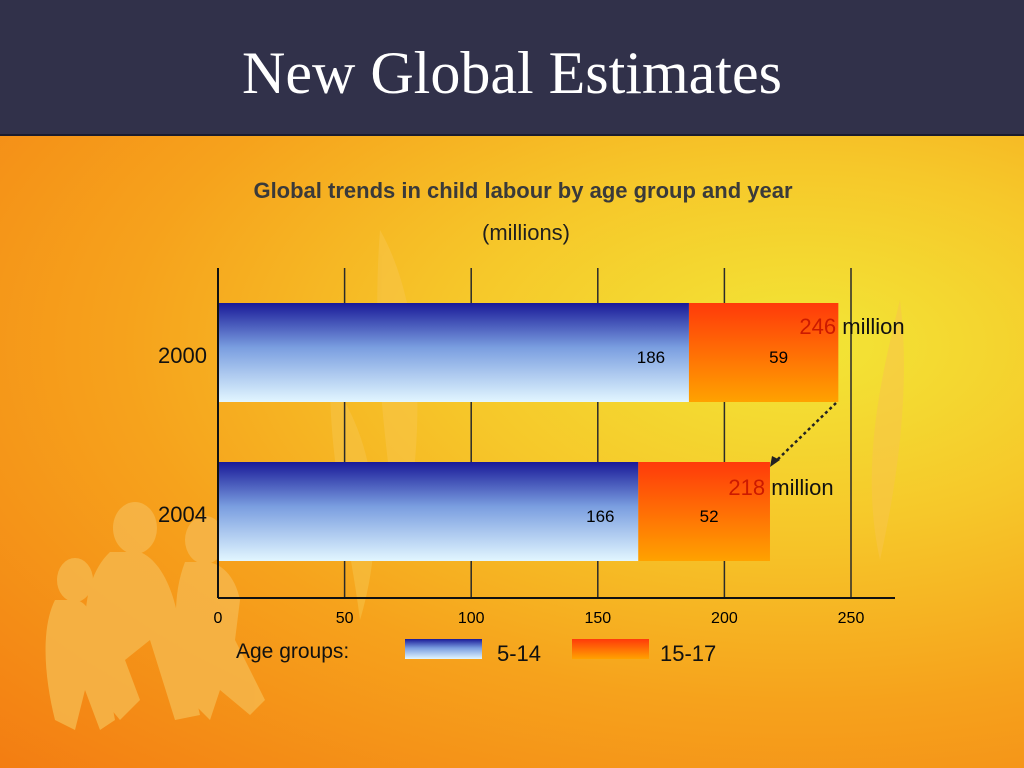 The image size is (1024, 768). What do you see at coordinates (600, 516) in the screenshot?
I see `value-label-2004-series-5-14: 166` at bounding box center [600, 516].